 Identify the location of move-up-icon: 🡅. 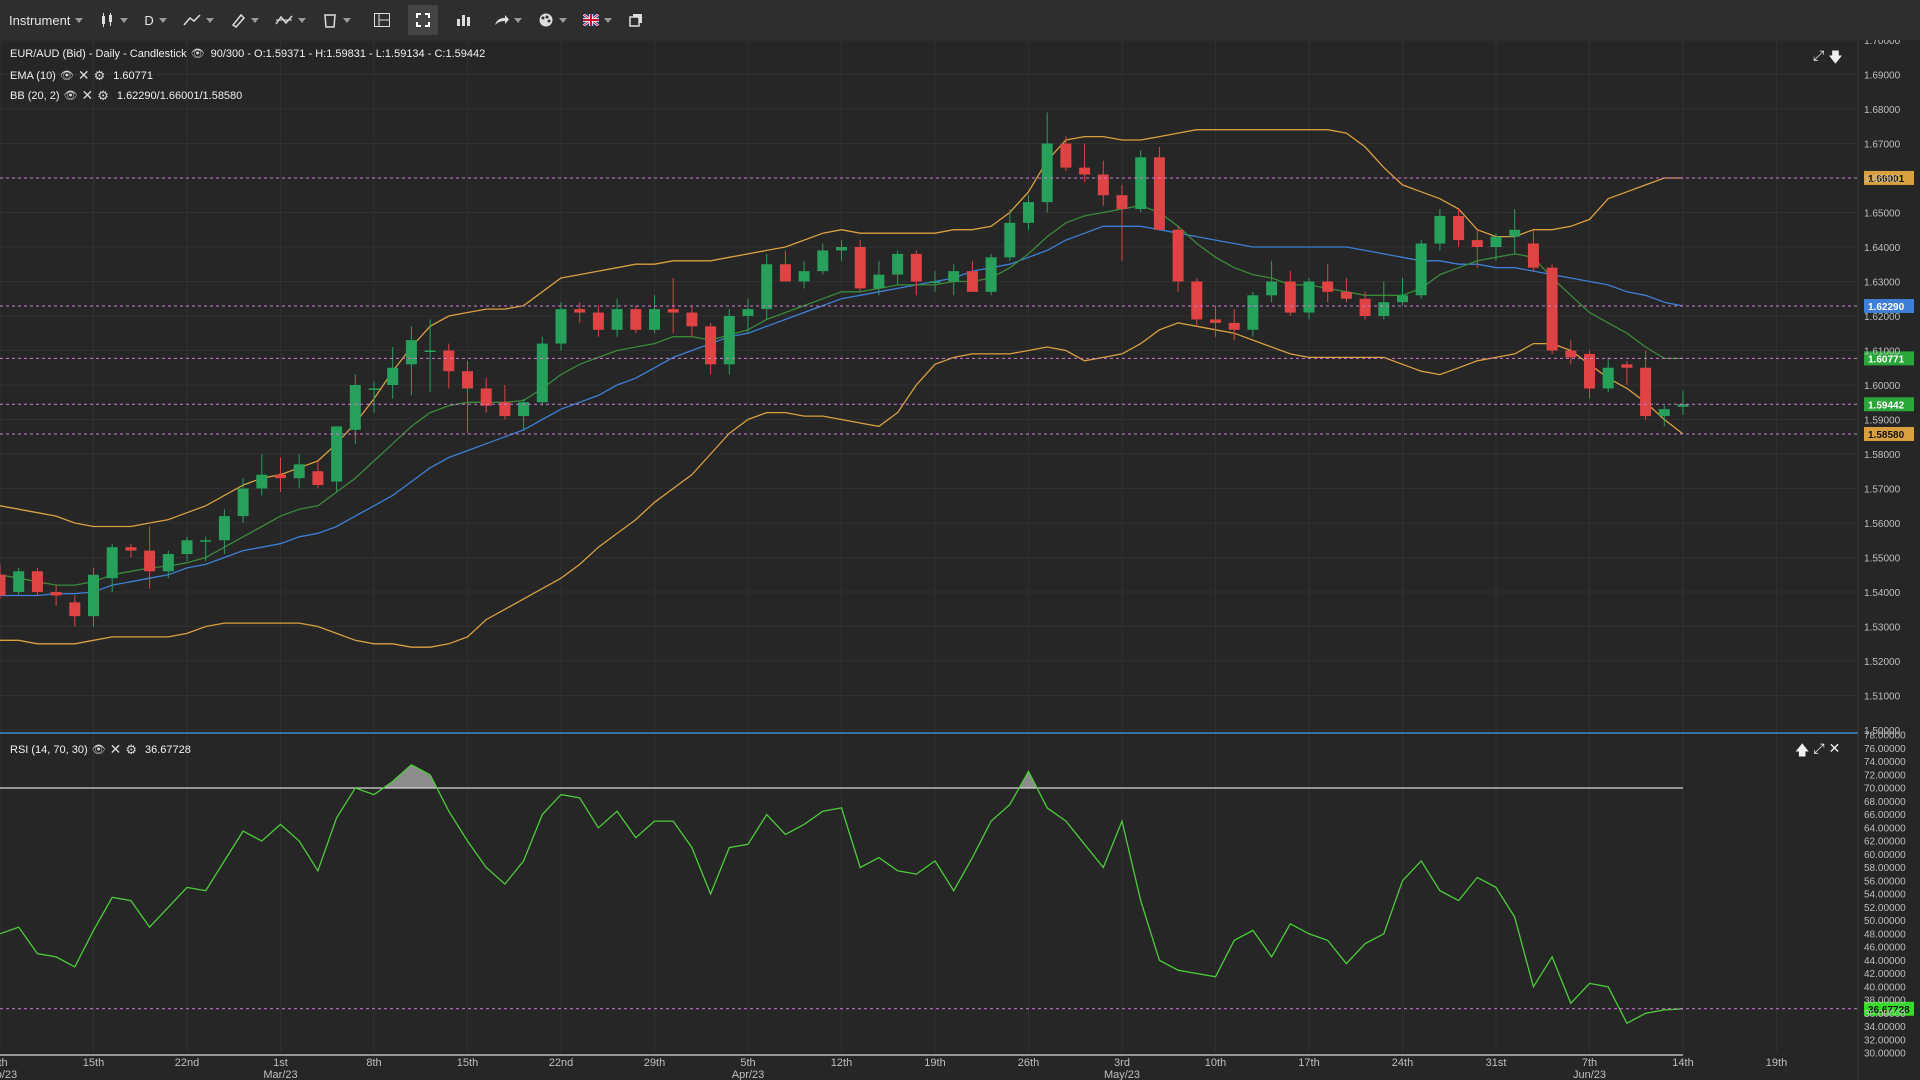
(1802, 750).